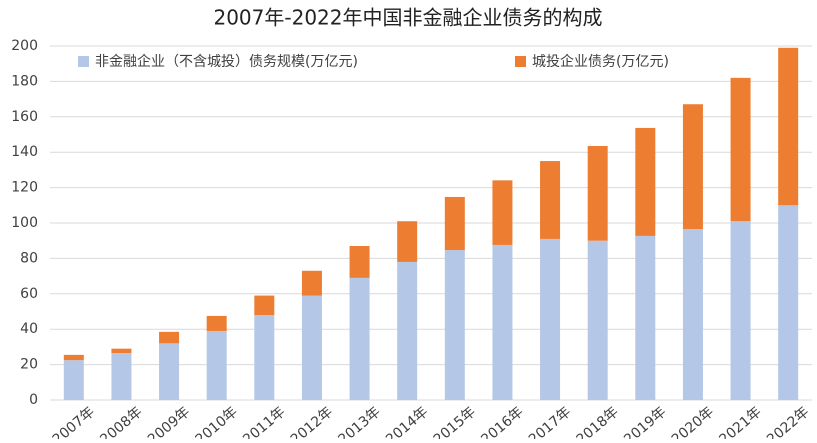 This screenshot has height=443, width=817. Describe the element at coordinates (24, 81) in the screenshot. I see `y-tick-label: 180` at that location.